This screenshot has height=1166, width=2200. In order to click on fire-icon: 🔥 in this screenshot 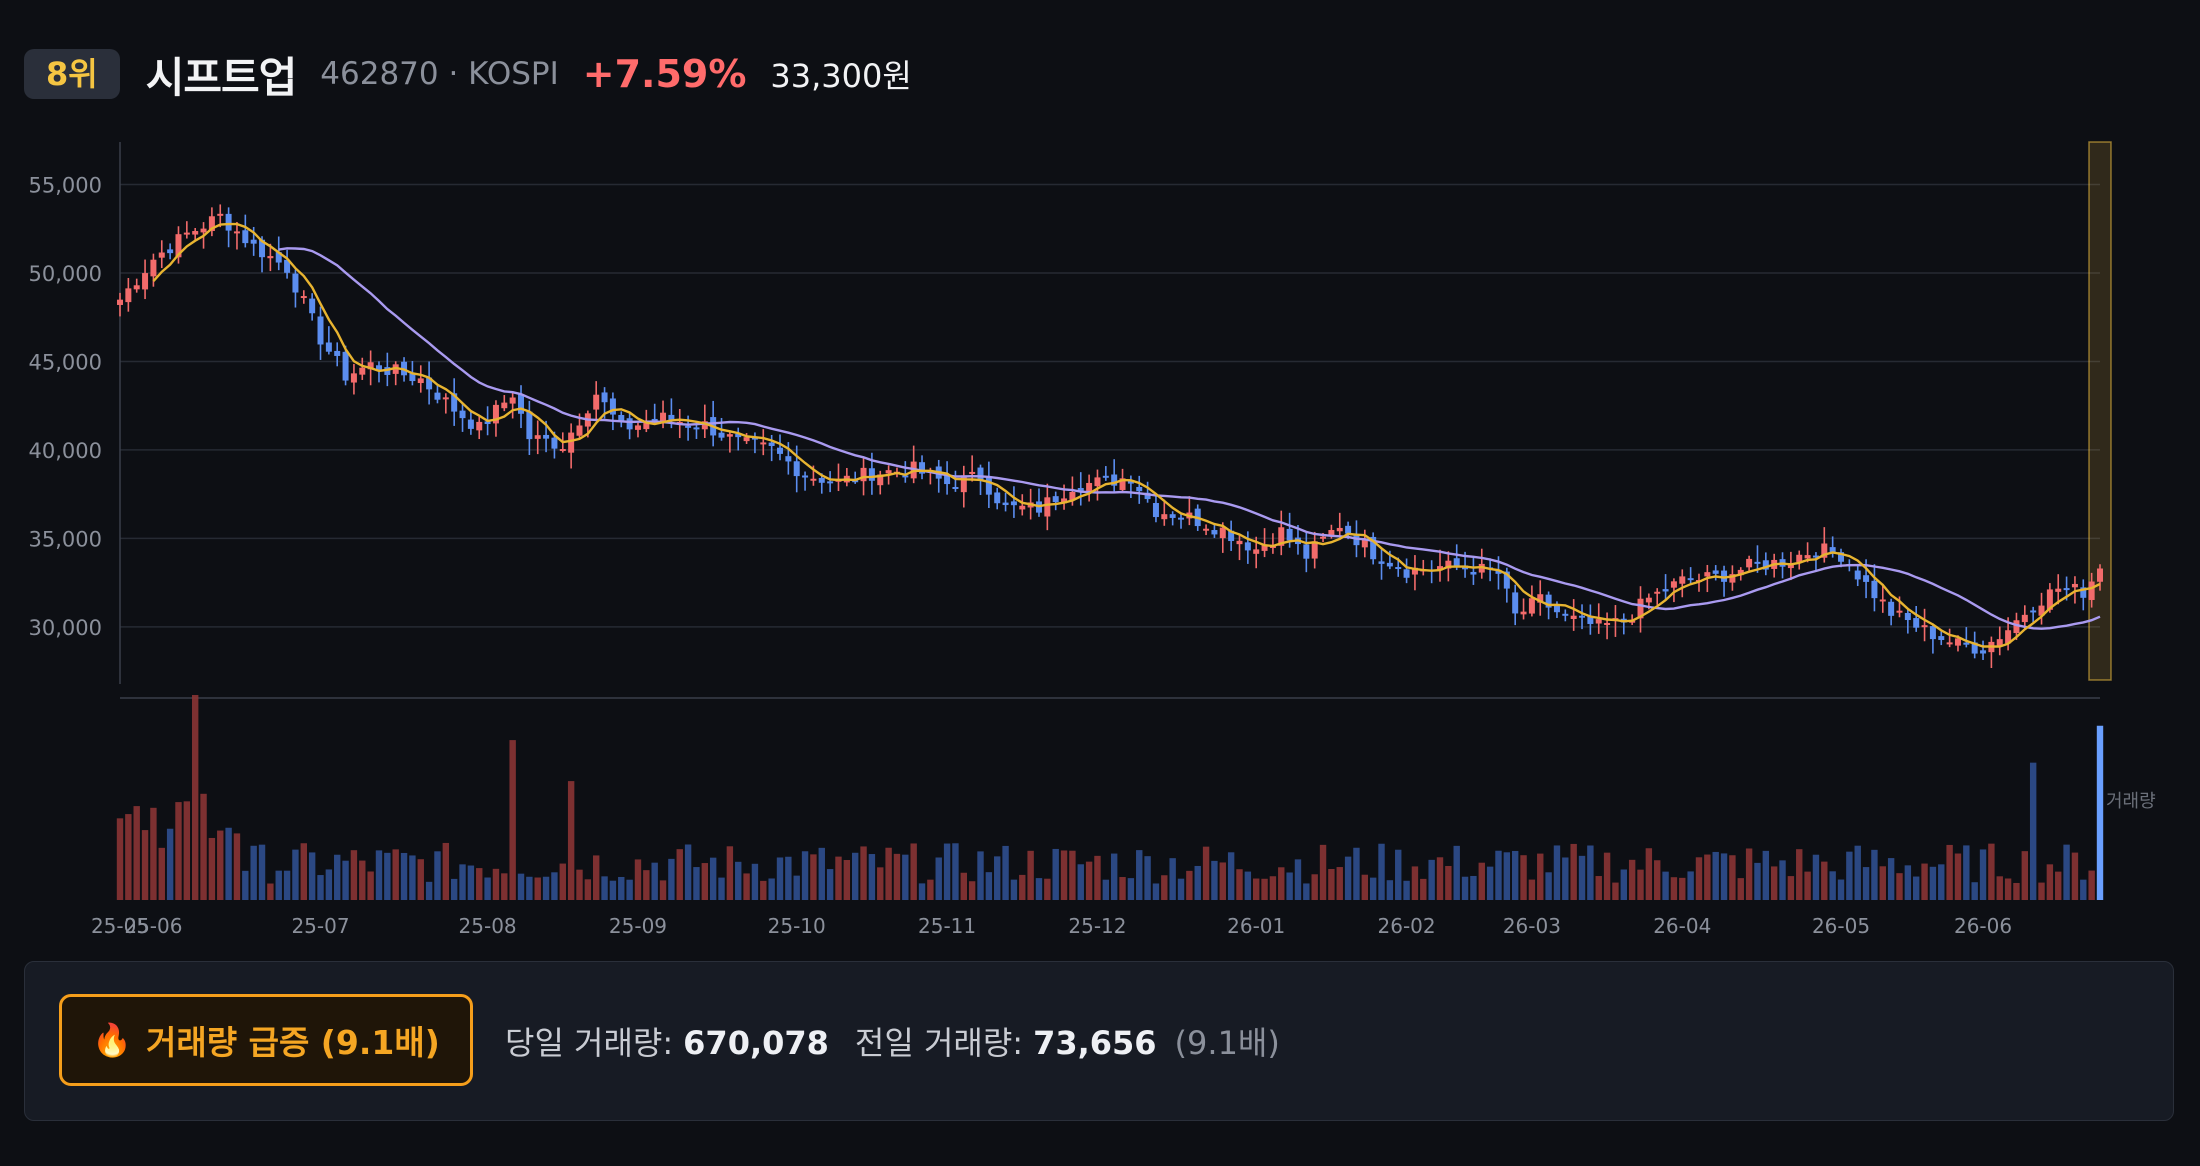, I will do `click(112, 1040)`.